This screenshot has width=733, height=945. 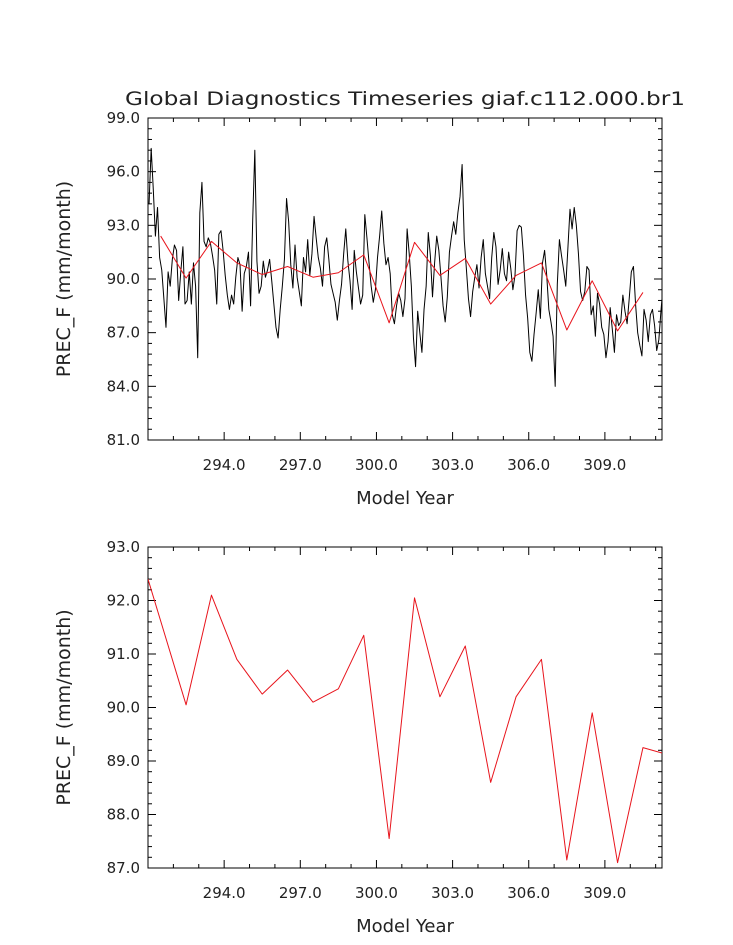 What do you see at coordinates (402, 283) in the screenshot?
I see `series-line-annual-mean` at bounding box center [402, 283].